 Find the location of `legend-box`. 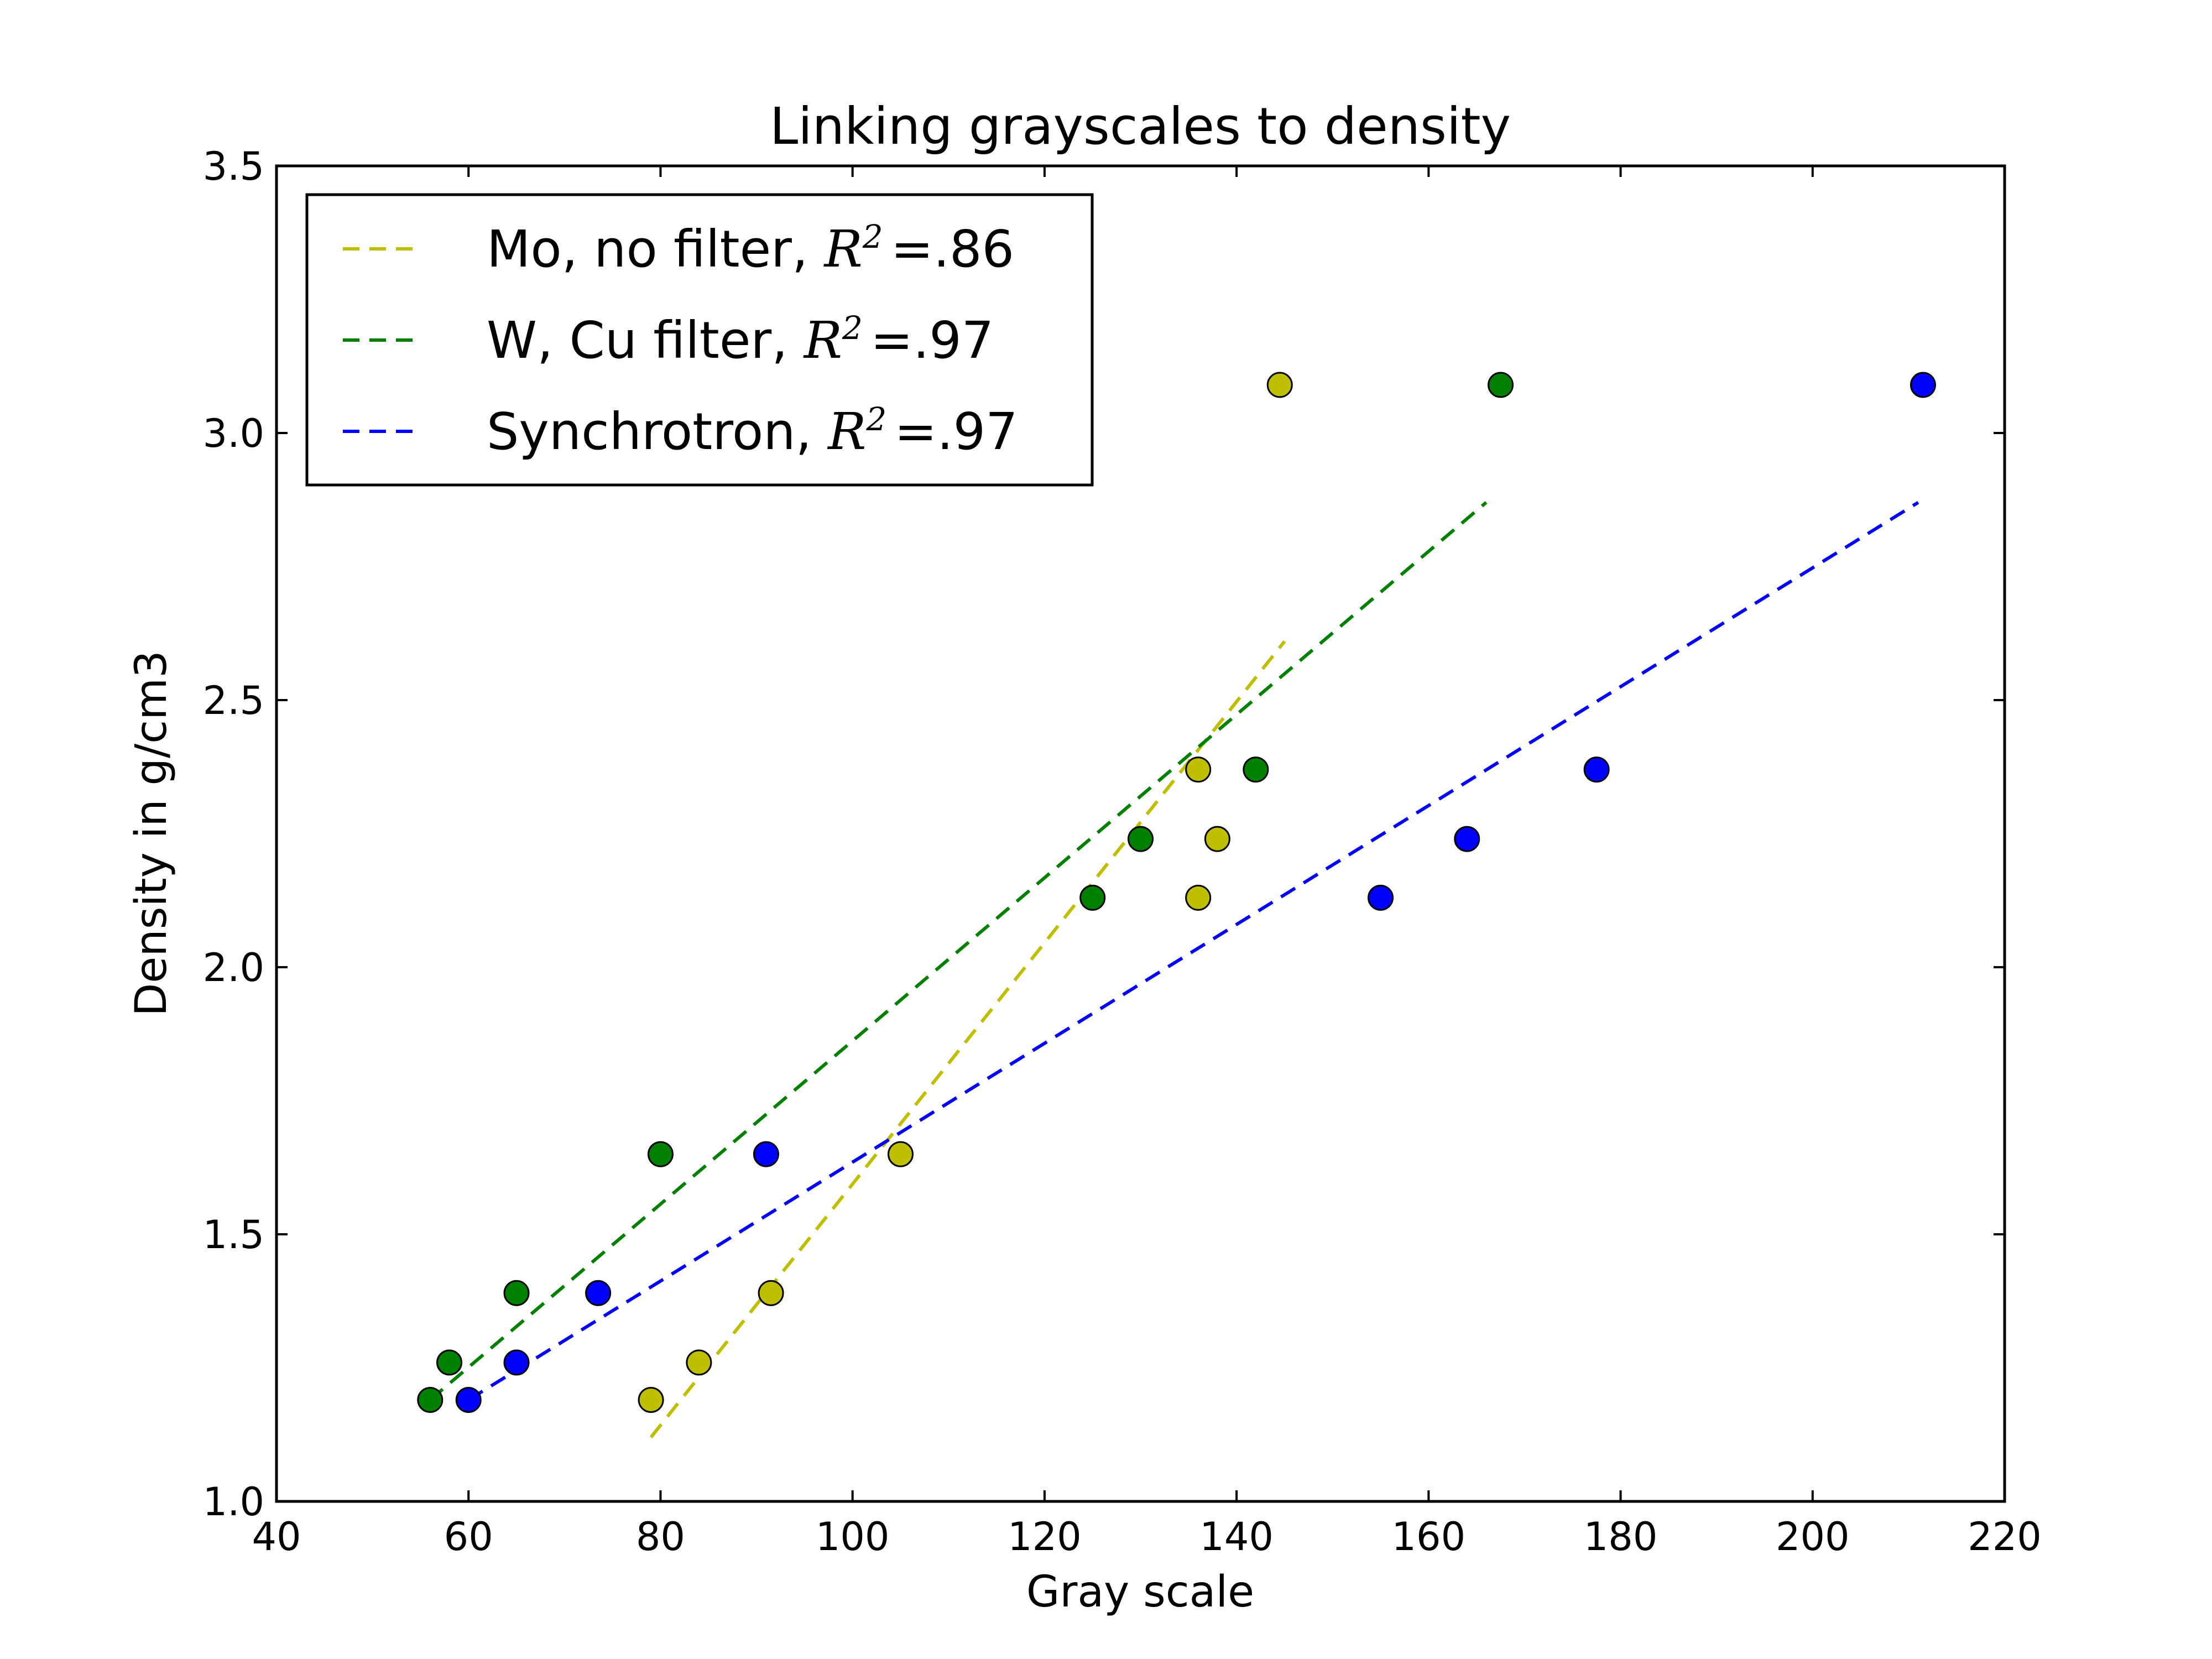

legend-box is located at coordinates (700, 340).